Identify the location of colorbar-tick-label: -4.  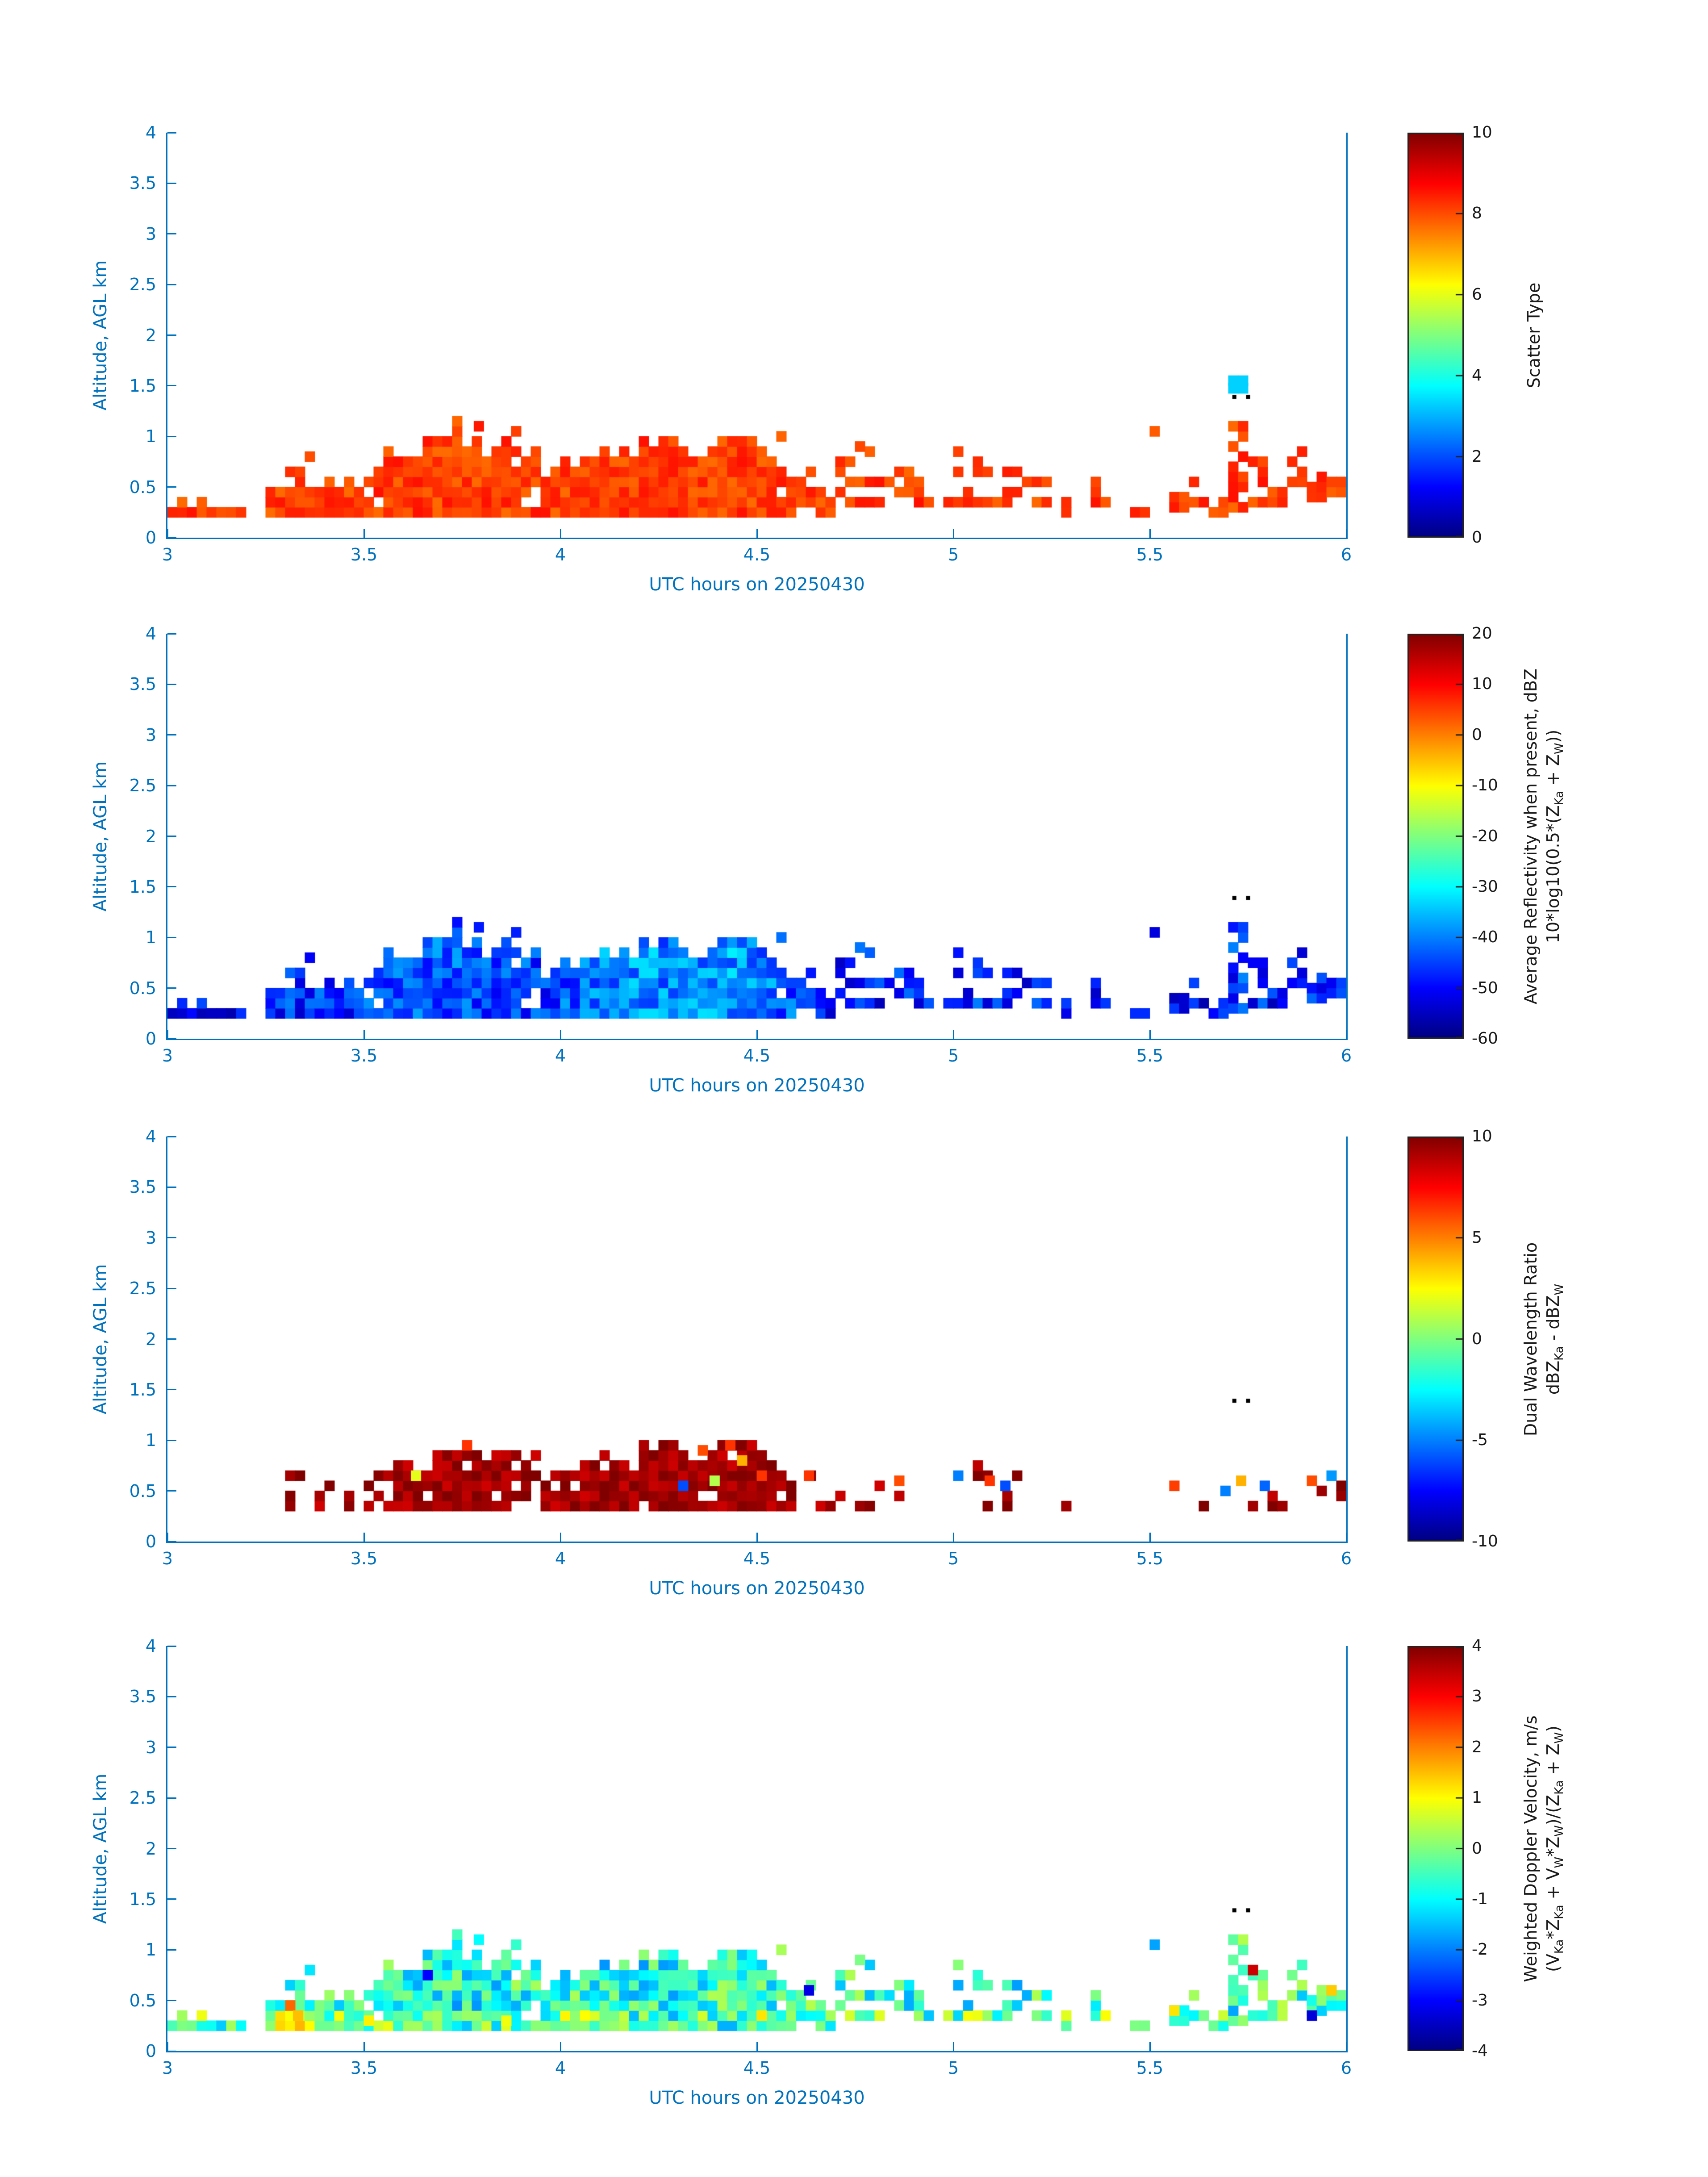
(1480, 2051).